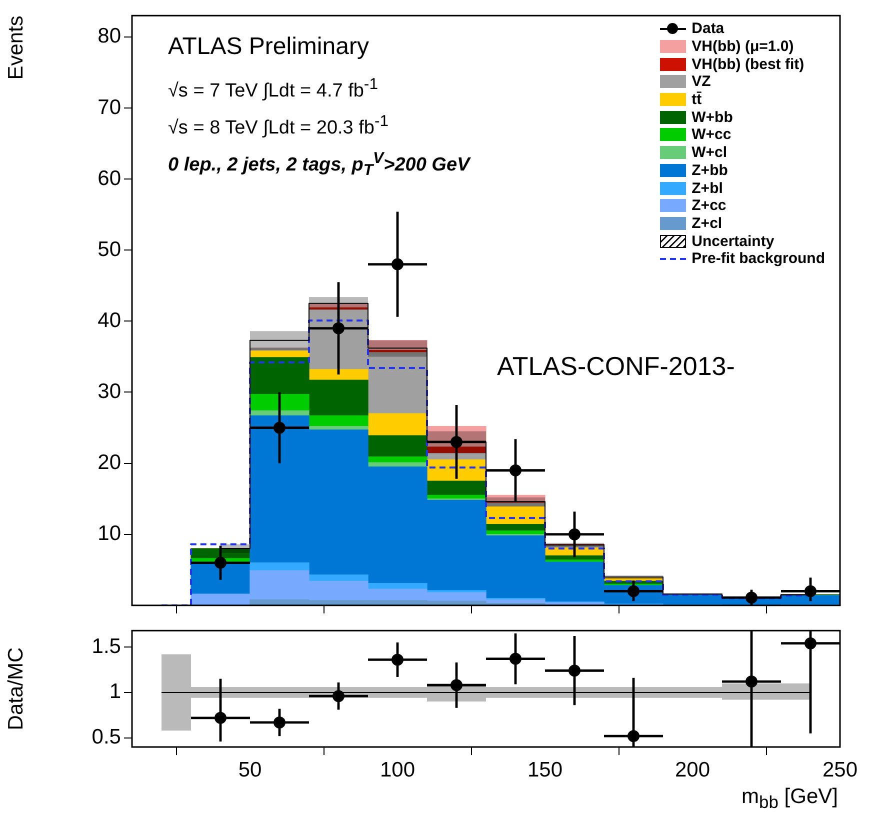 The width and height of the screenshot is (875, 815). Describe the element at coordinates (712, 135) in the screenshot. I see `legend-label: W+cc` at that location.